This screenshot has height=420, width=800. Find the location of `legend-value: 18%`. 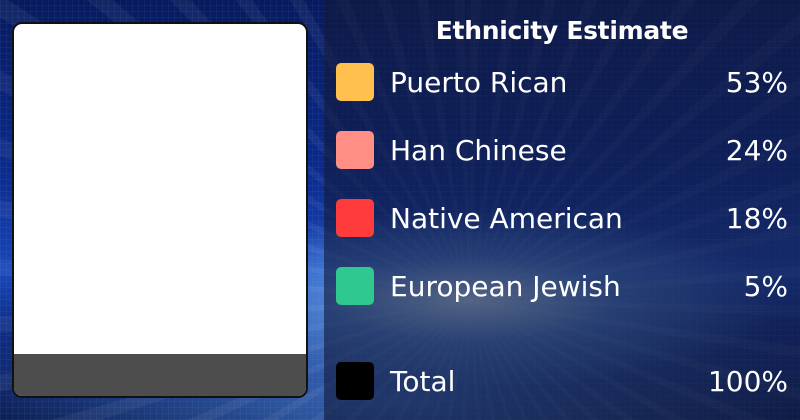

legend-value: 18% is located at coordinates (756, 218).